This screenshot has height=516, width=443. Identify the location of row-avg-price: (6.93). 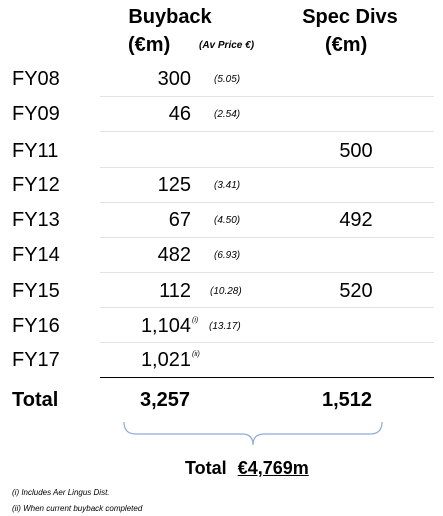
(227, 255).